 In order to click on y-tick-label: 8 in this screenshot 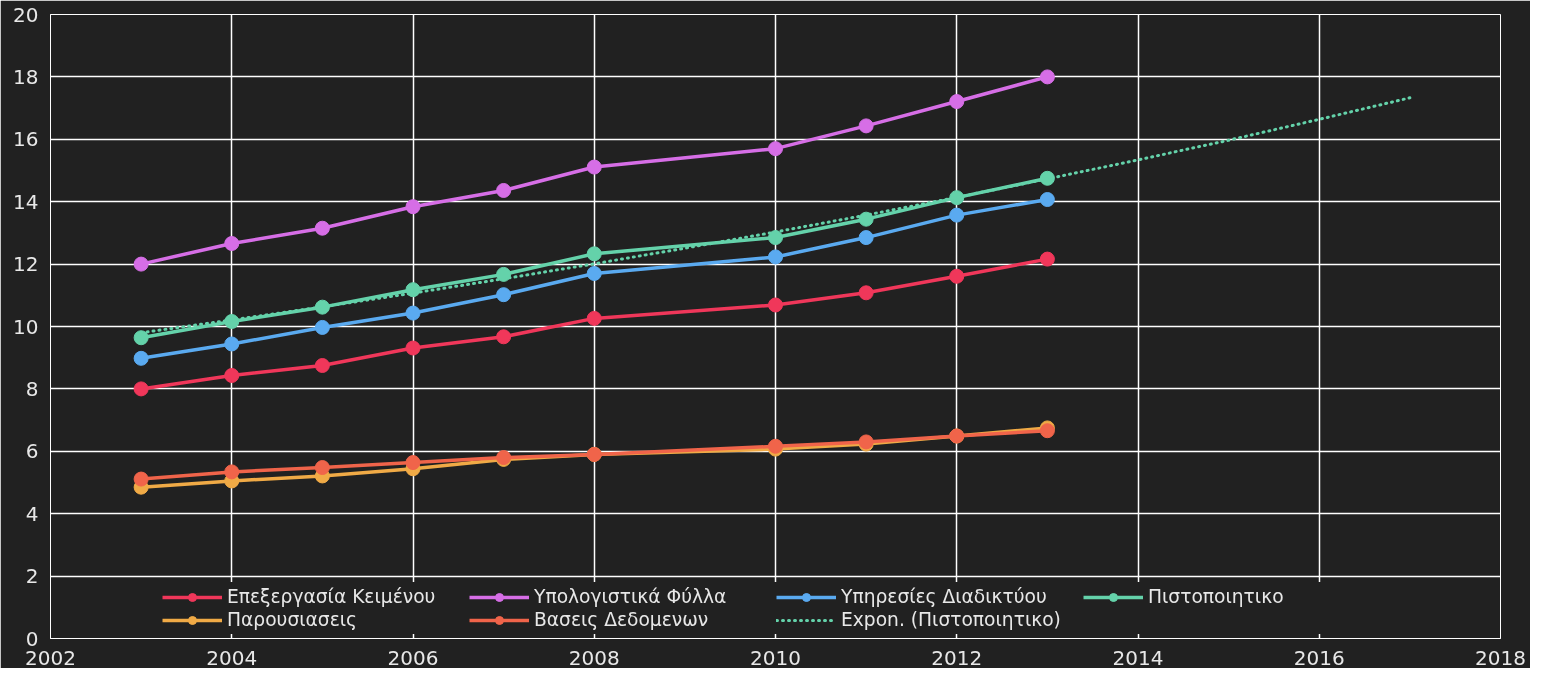, I will do `click(32, 388)`.